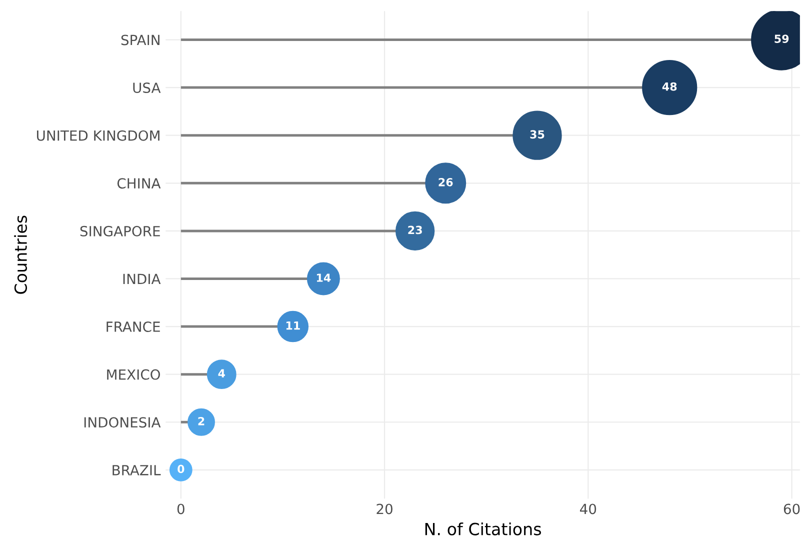 This screenshot has width=808, height=554. I want to click on y-tick-label: UNITED KINGDOM, so click(98, 135).